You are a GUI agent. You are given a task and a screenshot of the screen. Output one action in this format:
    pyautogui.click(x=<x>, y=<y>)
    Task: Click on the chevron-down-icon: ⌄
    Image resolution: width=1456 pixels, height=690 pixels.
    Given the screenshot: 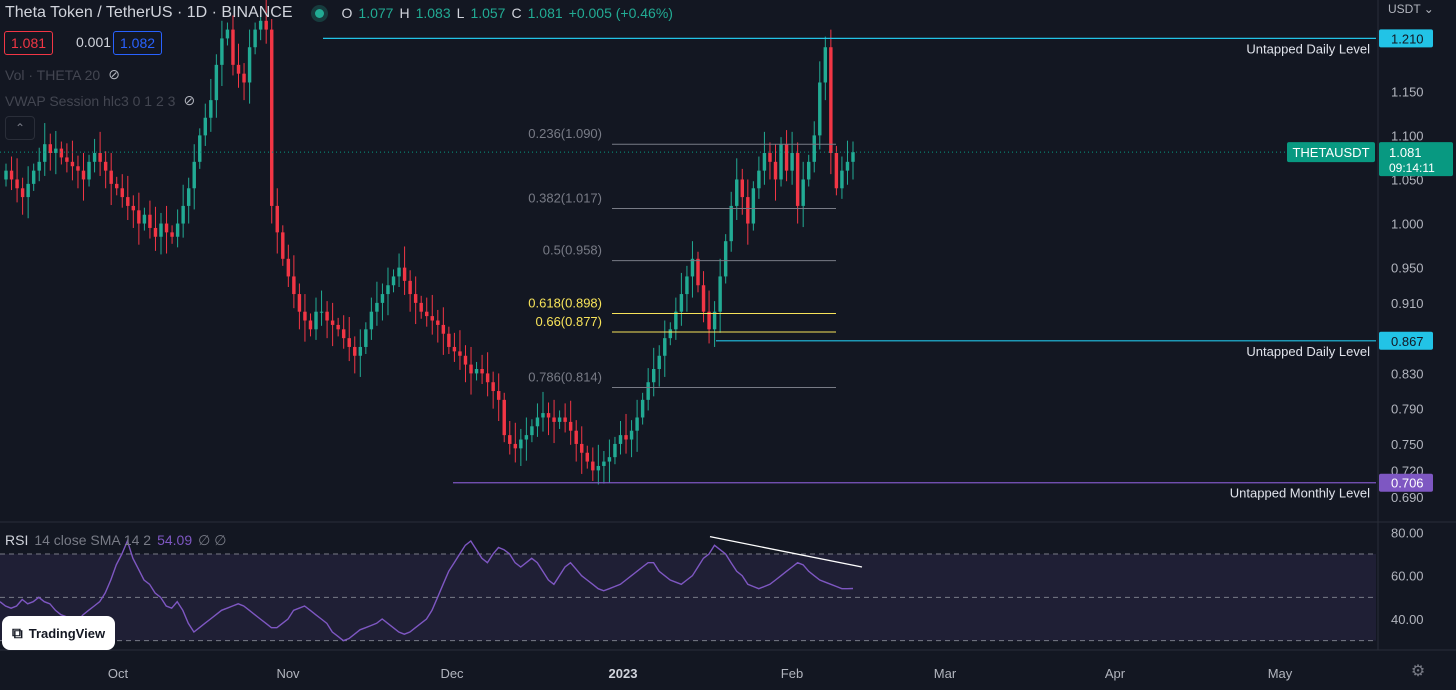 What is the action you would take?
    pyautogui.click(x=1428, y=9)
    